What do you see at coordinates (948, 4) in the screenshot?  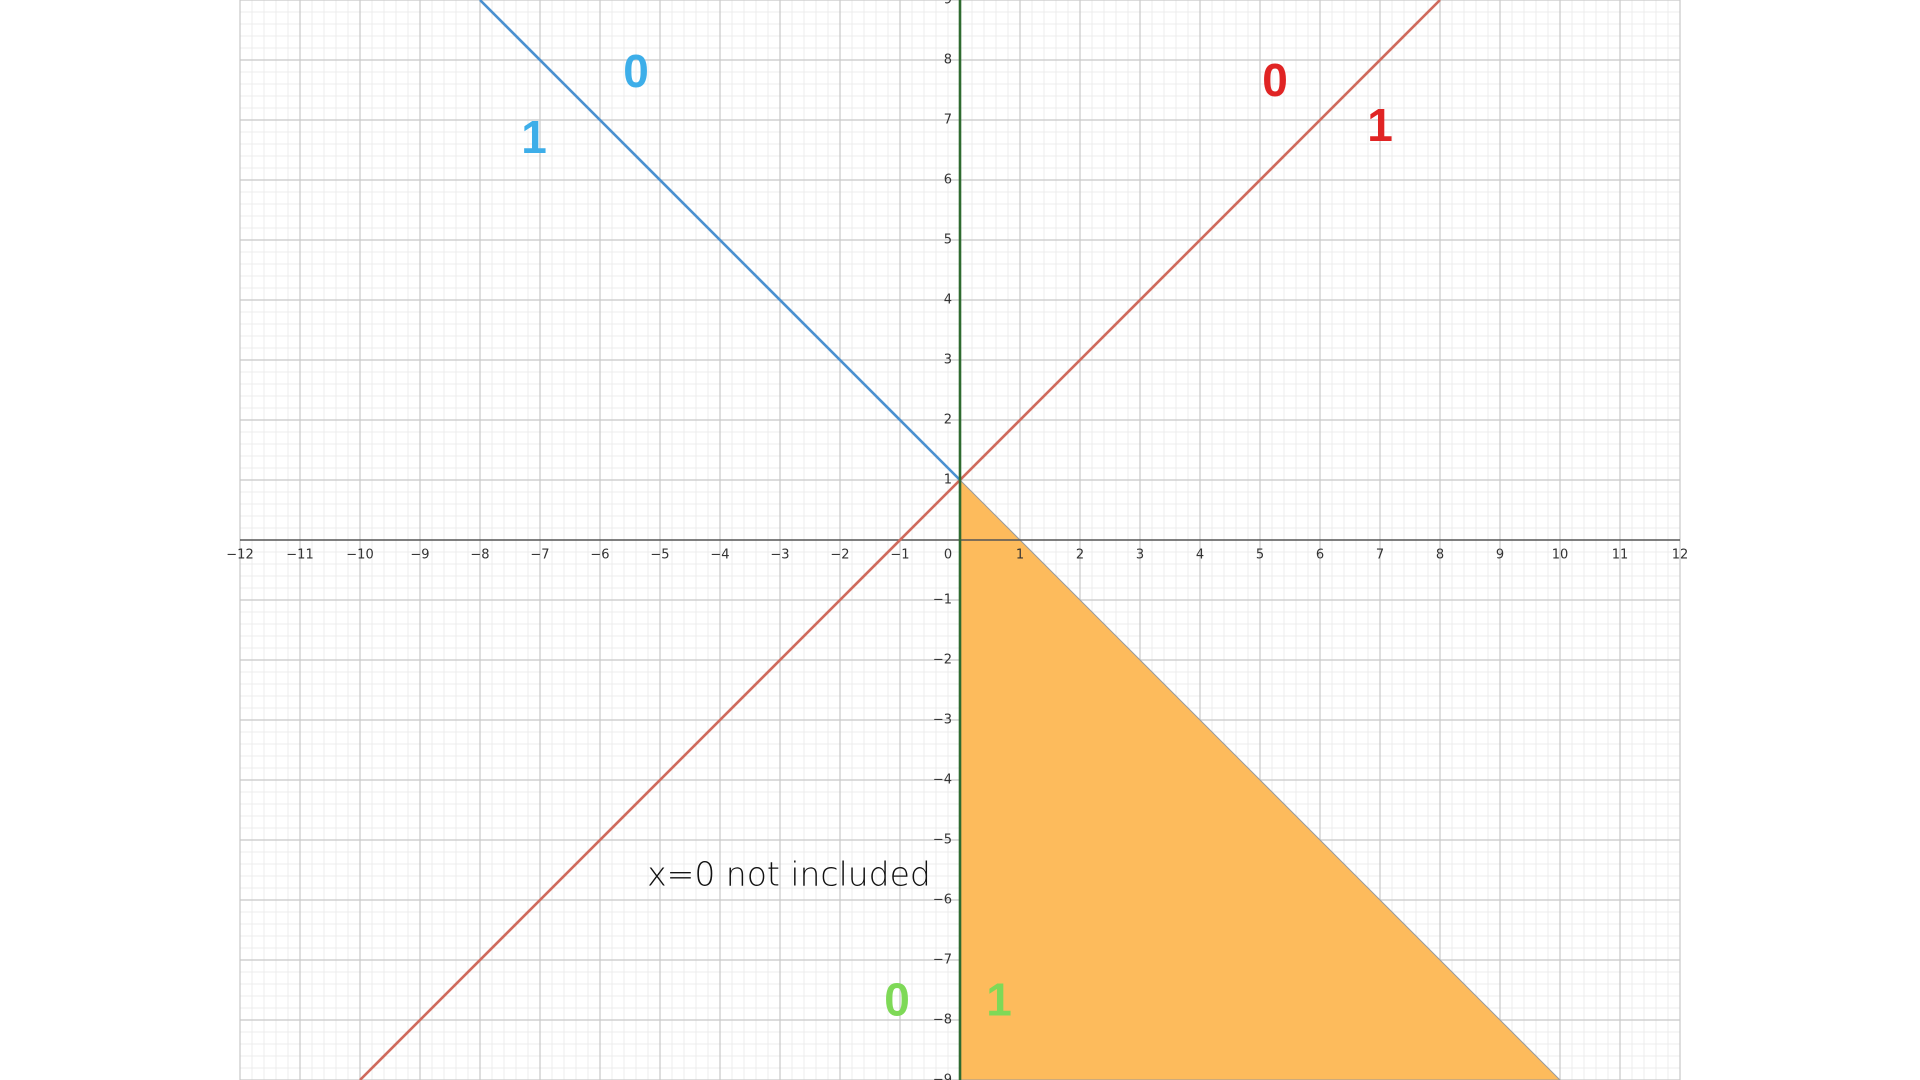 I see `y-tick-label: 9` at bounding box center [948, 4].